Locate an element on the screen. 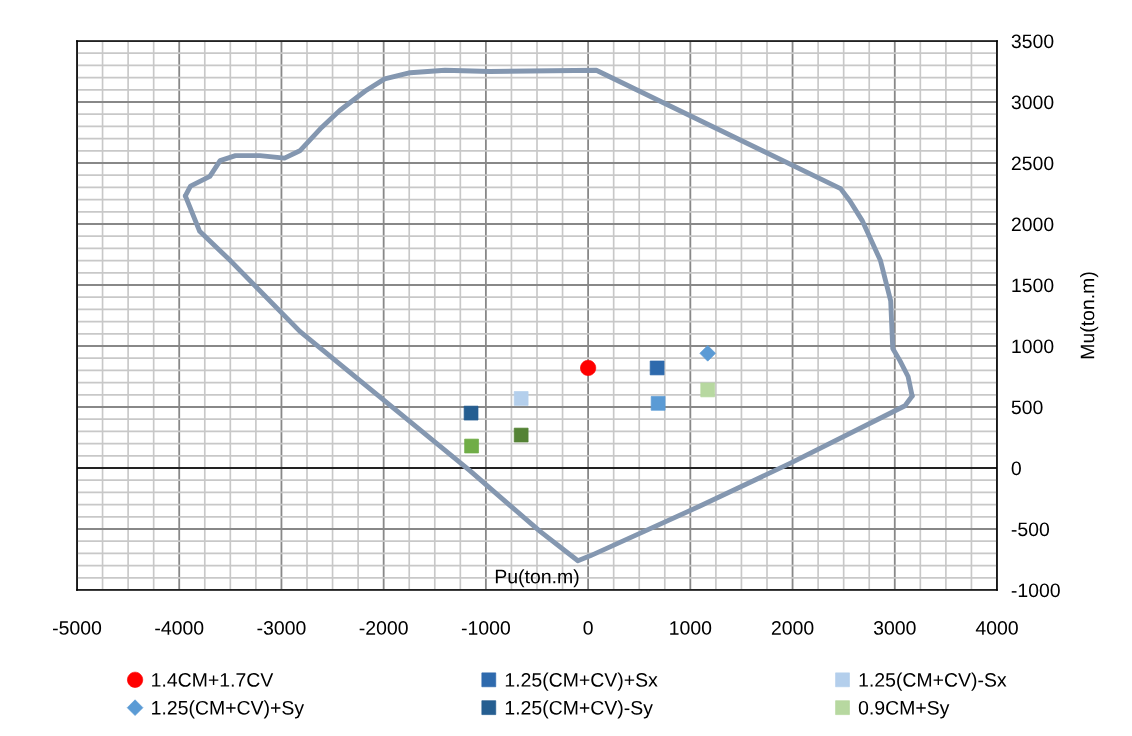 This screenshot has height=736, width=1132. y-tick-label: -500 is located at coordinates (1030, 529).